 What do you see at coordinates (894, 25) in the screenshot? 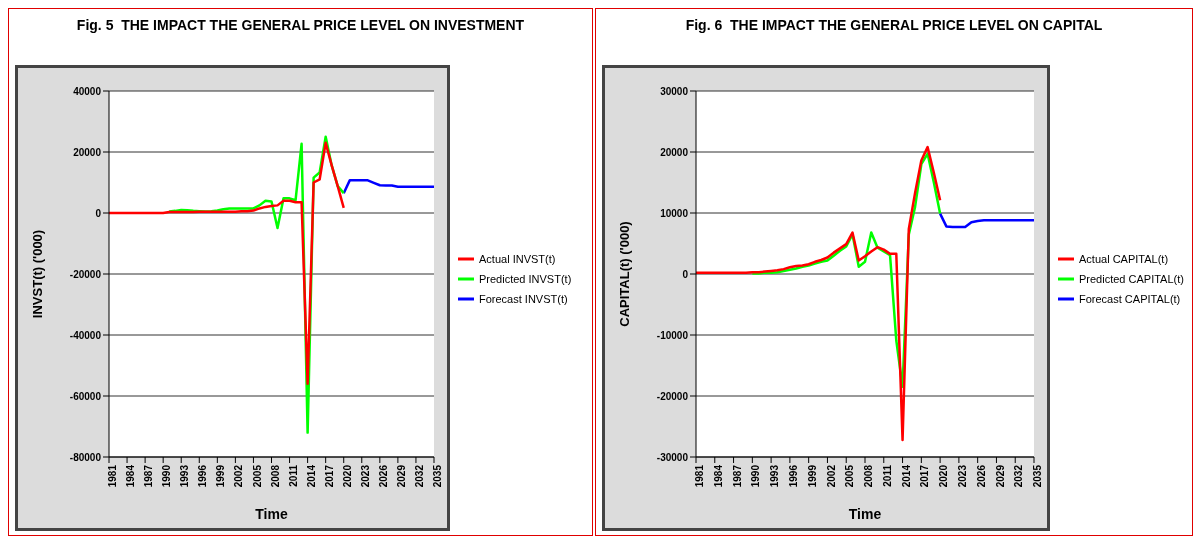
I see `chart-title: Fig. 6 THE IMPACT THE GENERAL PRICE LEVEL ON CAPITAL` at bounding box center [894, 25].